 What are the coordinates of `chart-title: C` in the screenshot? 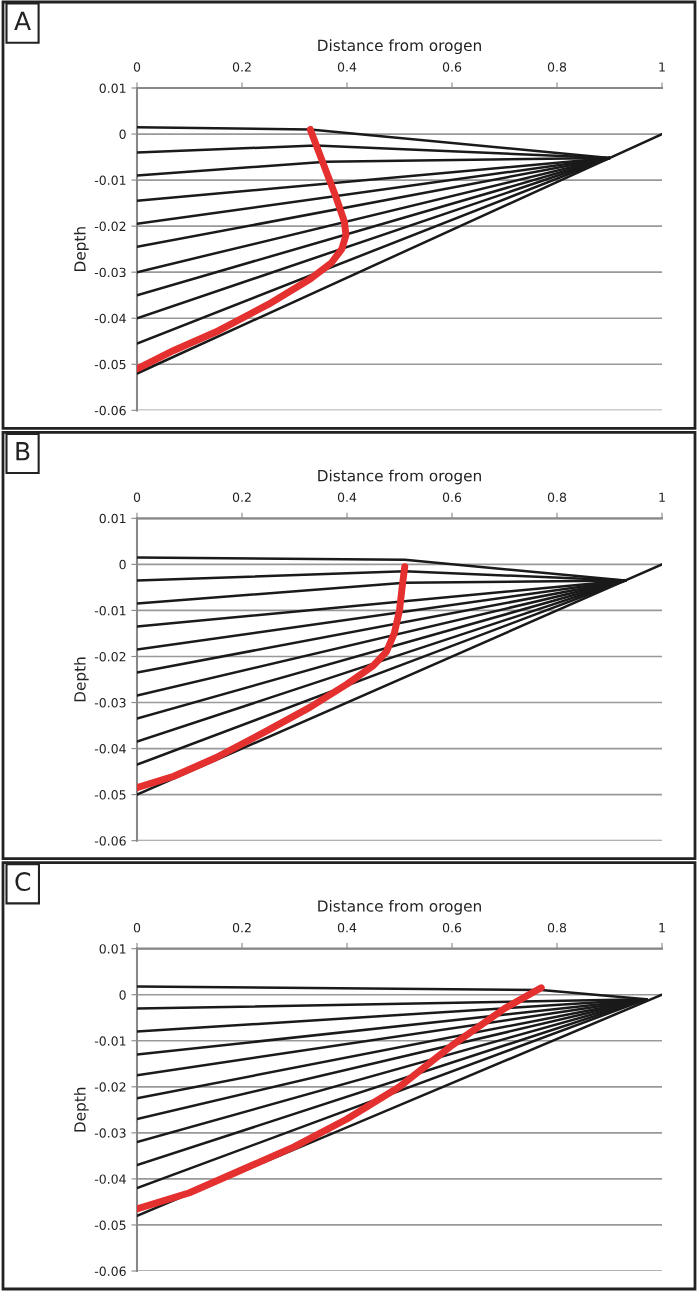 It's located at (23, 882).